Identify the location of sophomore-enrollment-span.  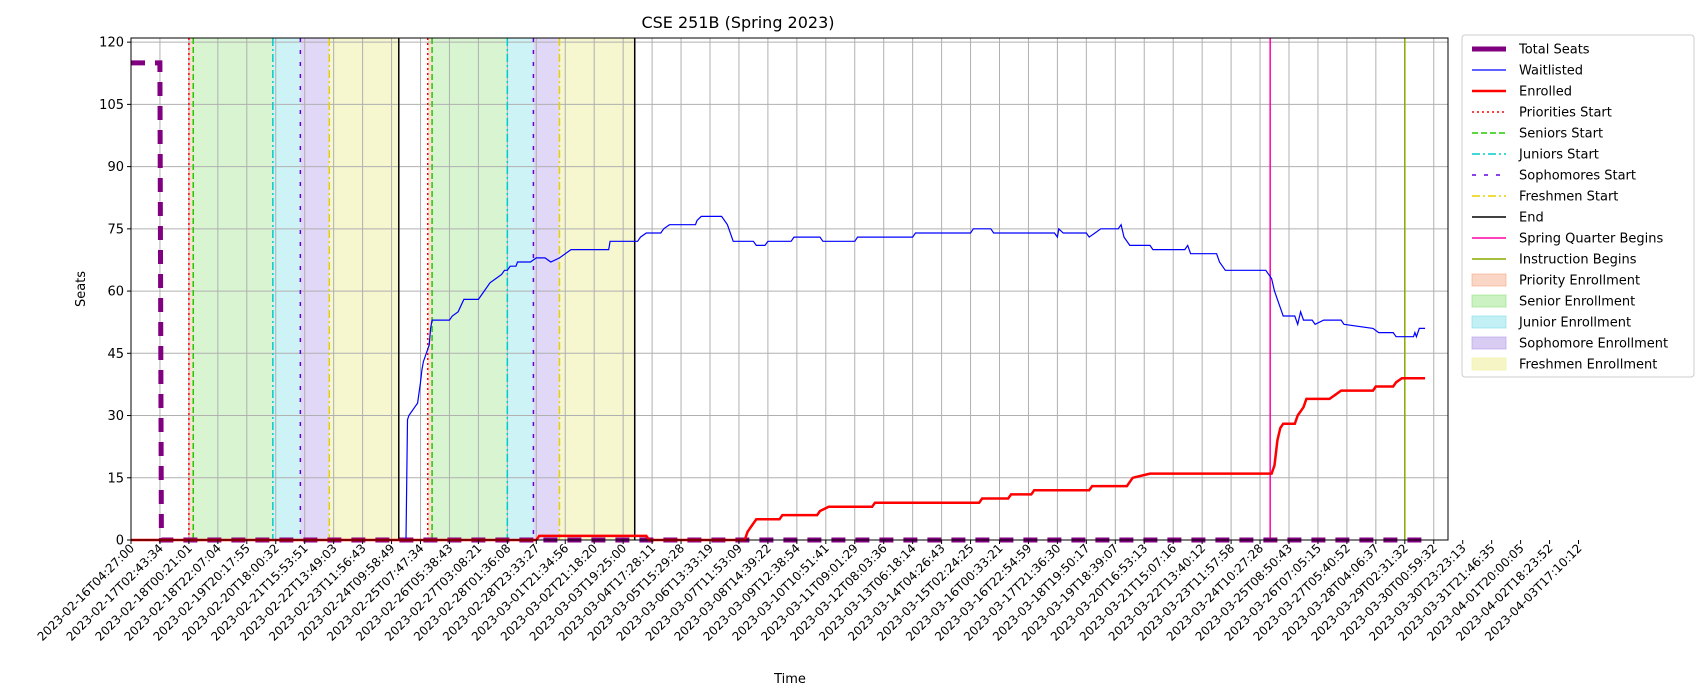
(546, 289).